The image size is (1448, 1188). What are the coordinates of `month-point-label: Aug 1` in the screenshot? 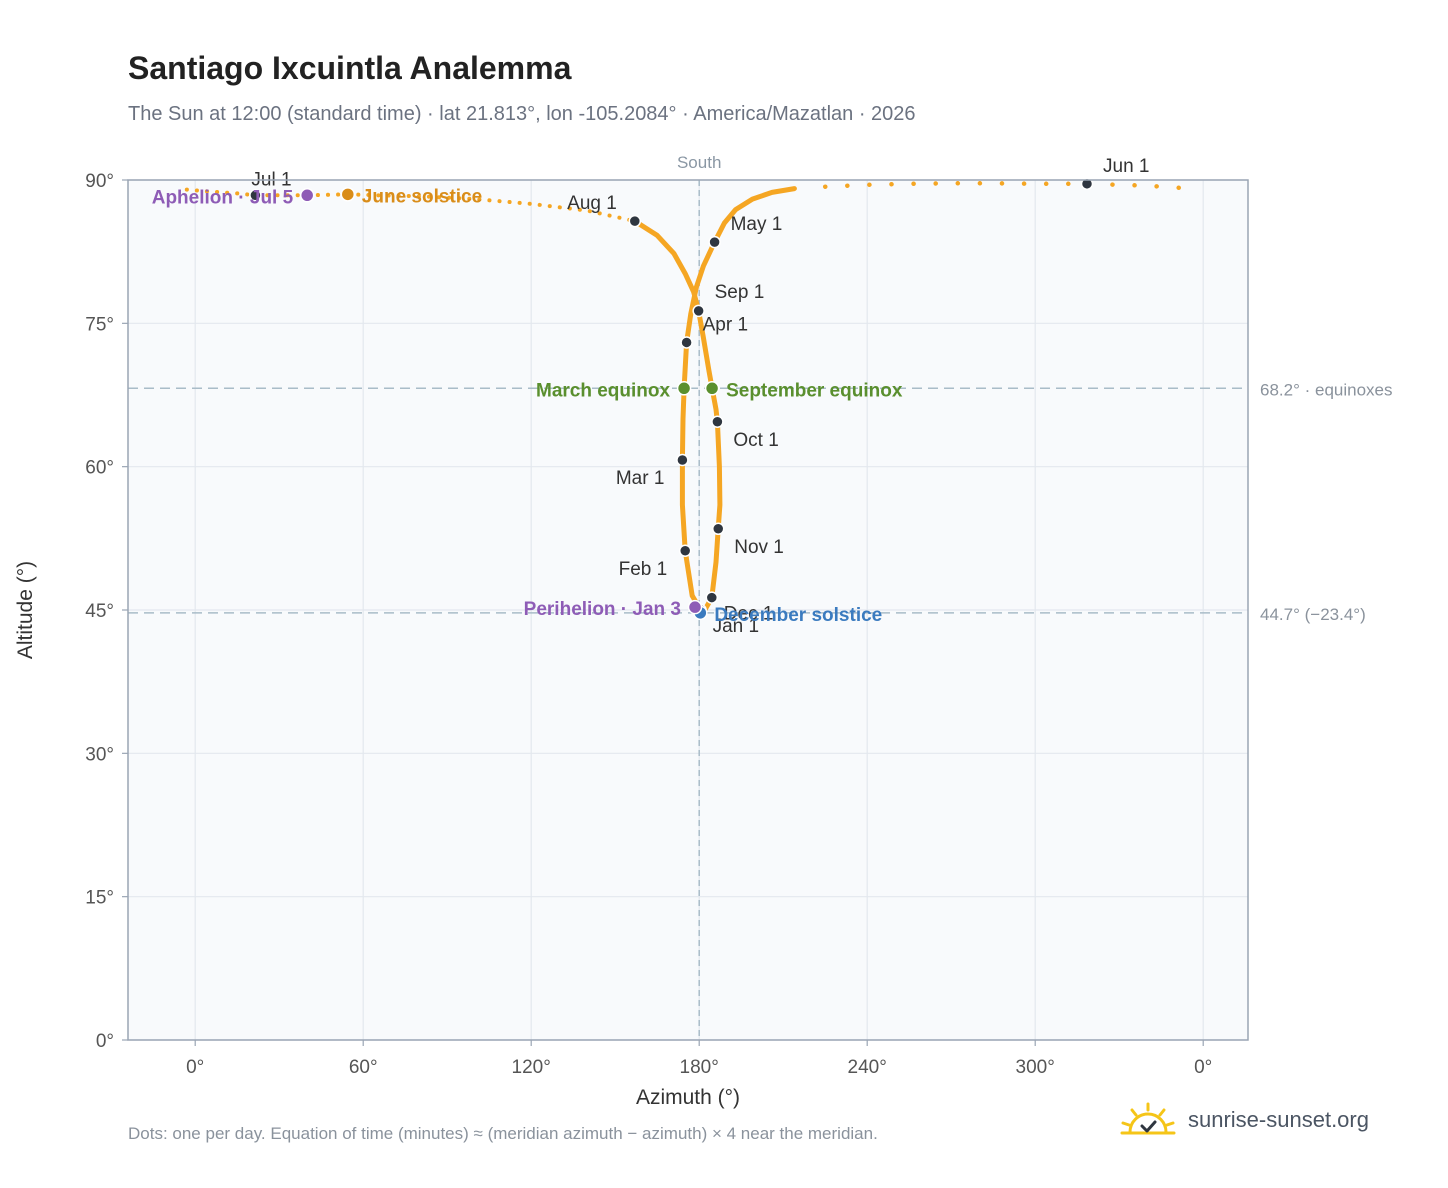 It's located at (592, 203).